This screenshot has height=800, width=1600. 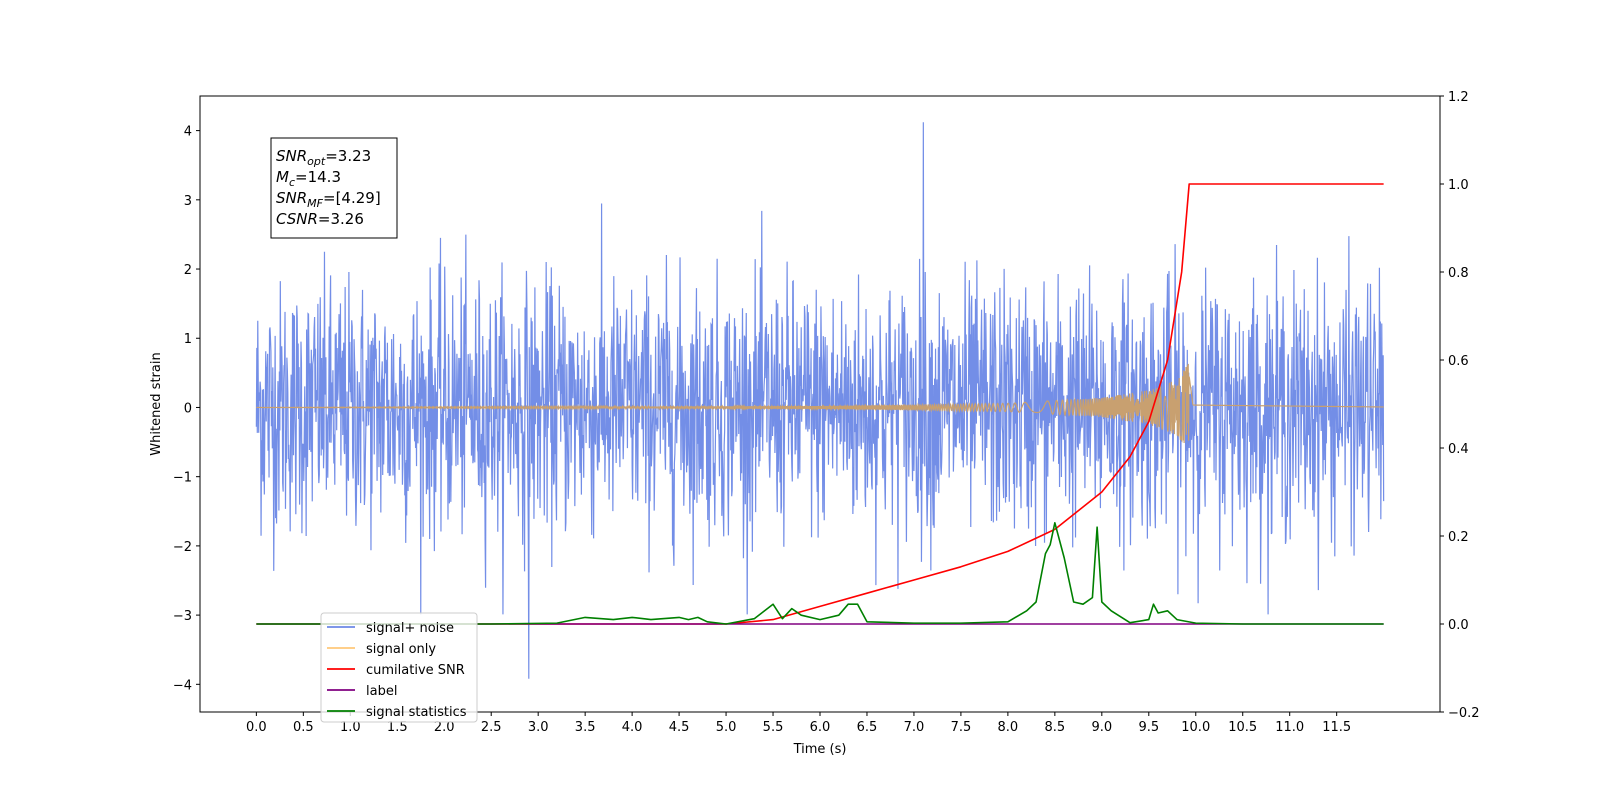 I want to click on x-tick-label: 7.5, so click(x=961, y=727).